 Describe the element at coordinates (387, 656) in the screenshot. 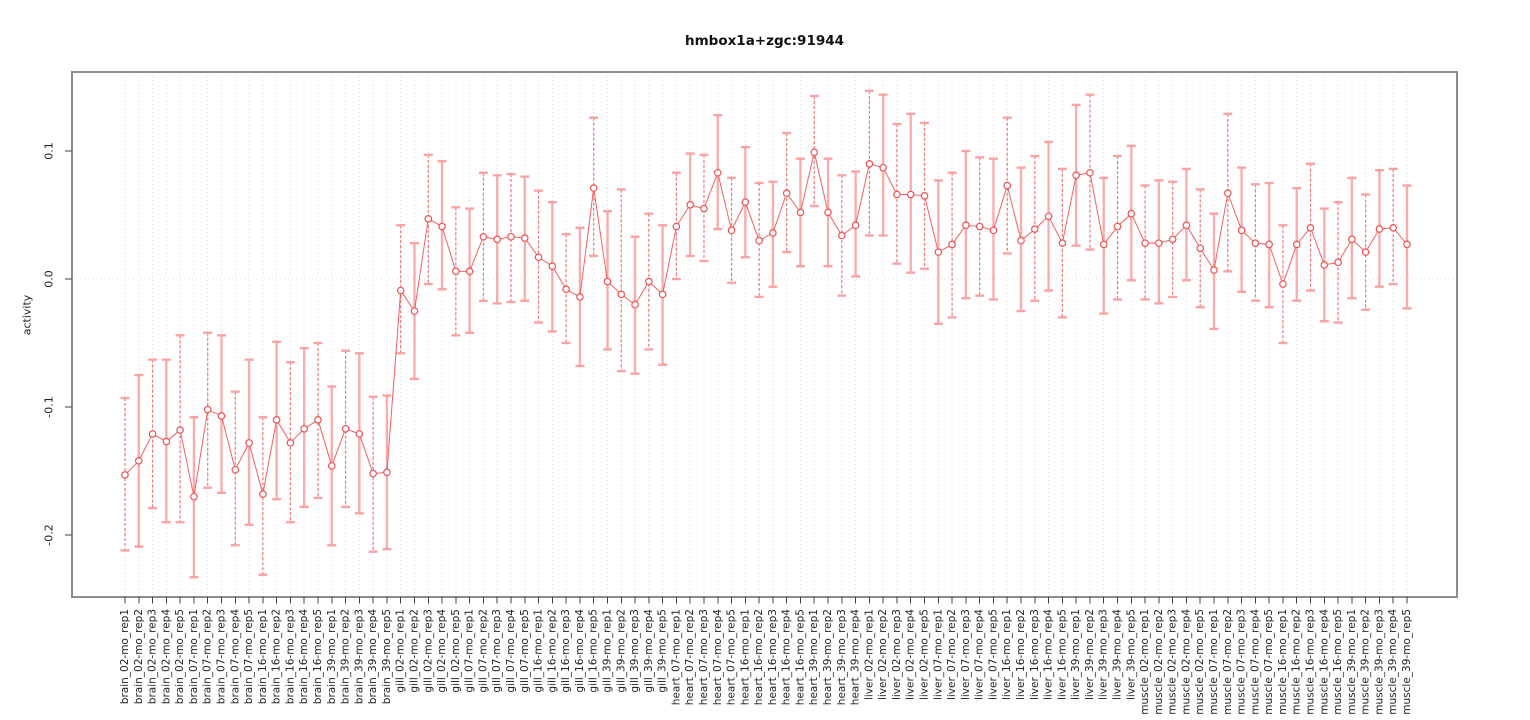

I see `x-tick-label: brain_39-mo_rep5` at that location.